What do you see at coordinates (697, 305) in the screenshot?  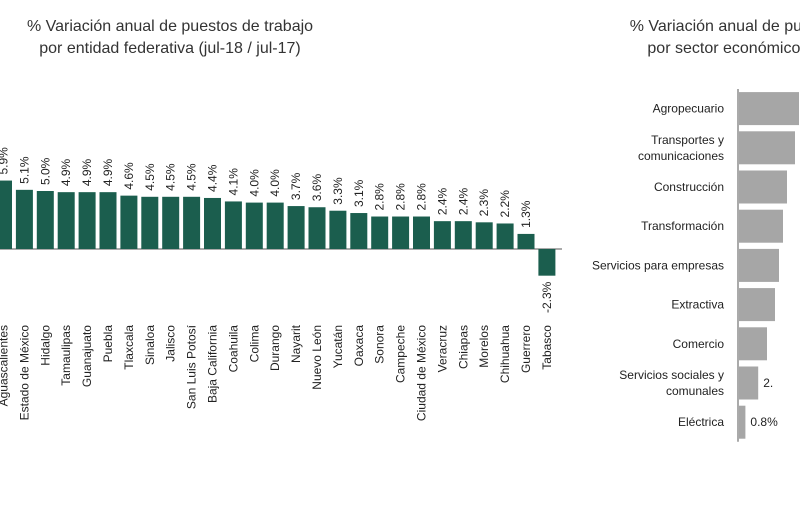 I see `sector-category-label: Extractiva` at bounding box center [697, 305].